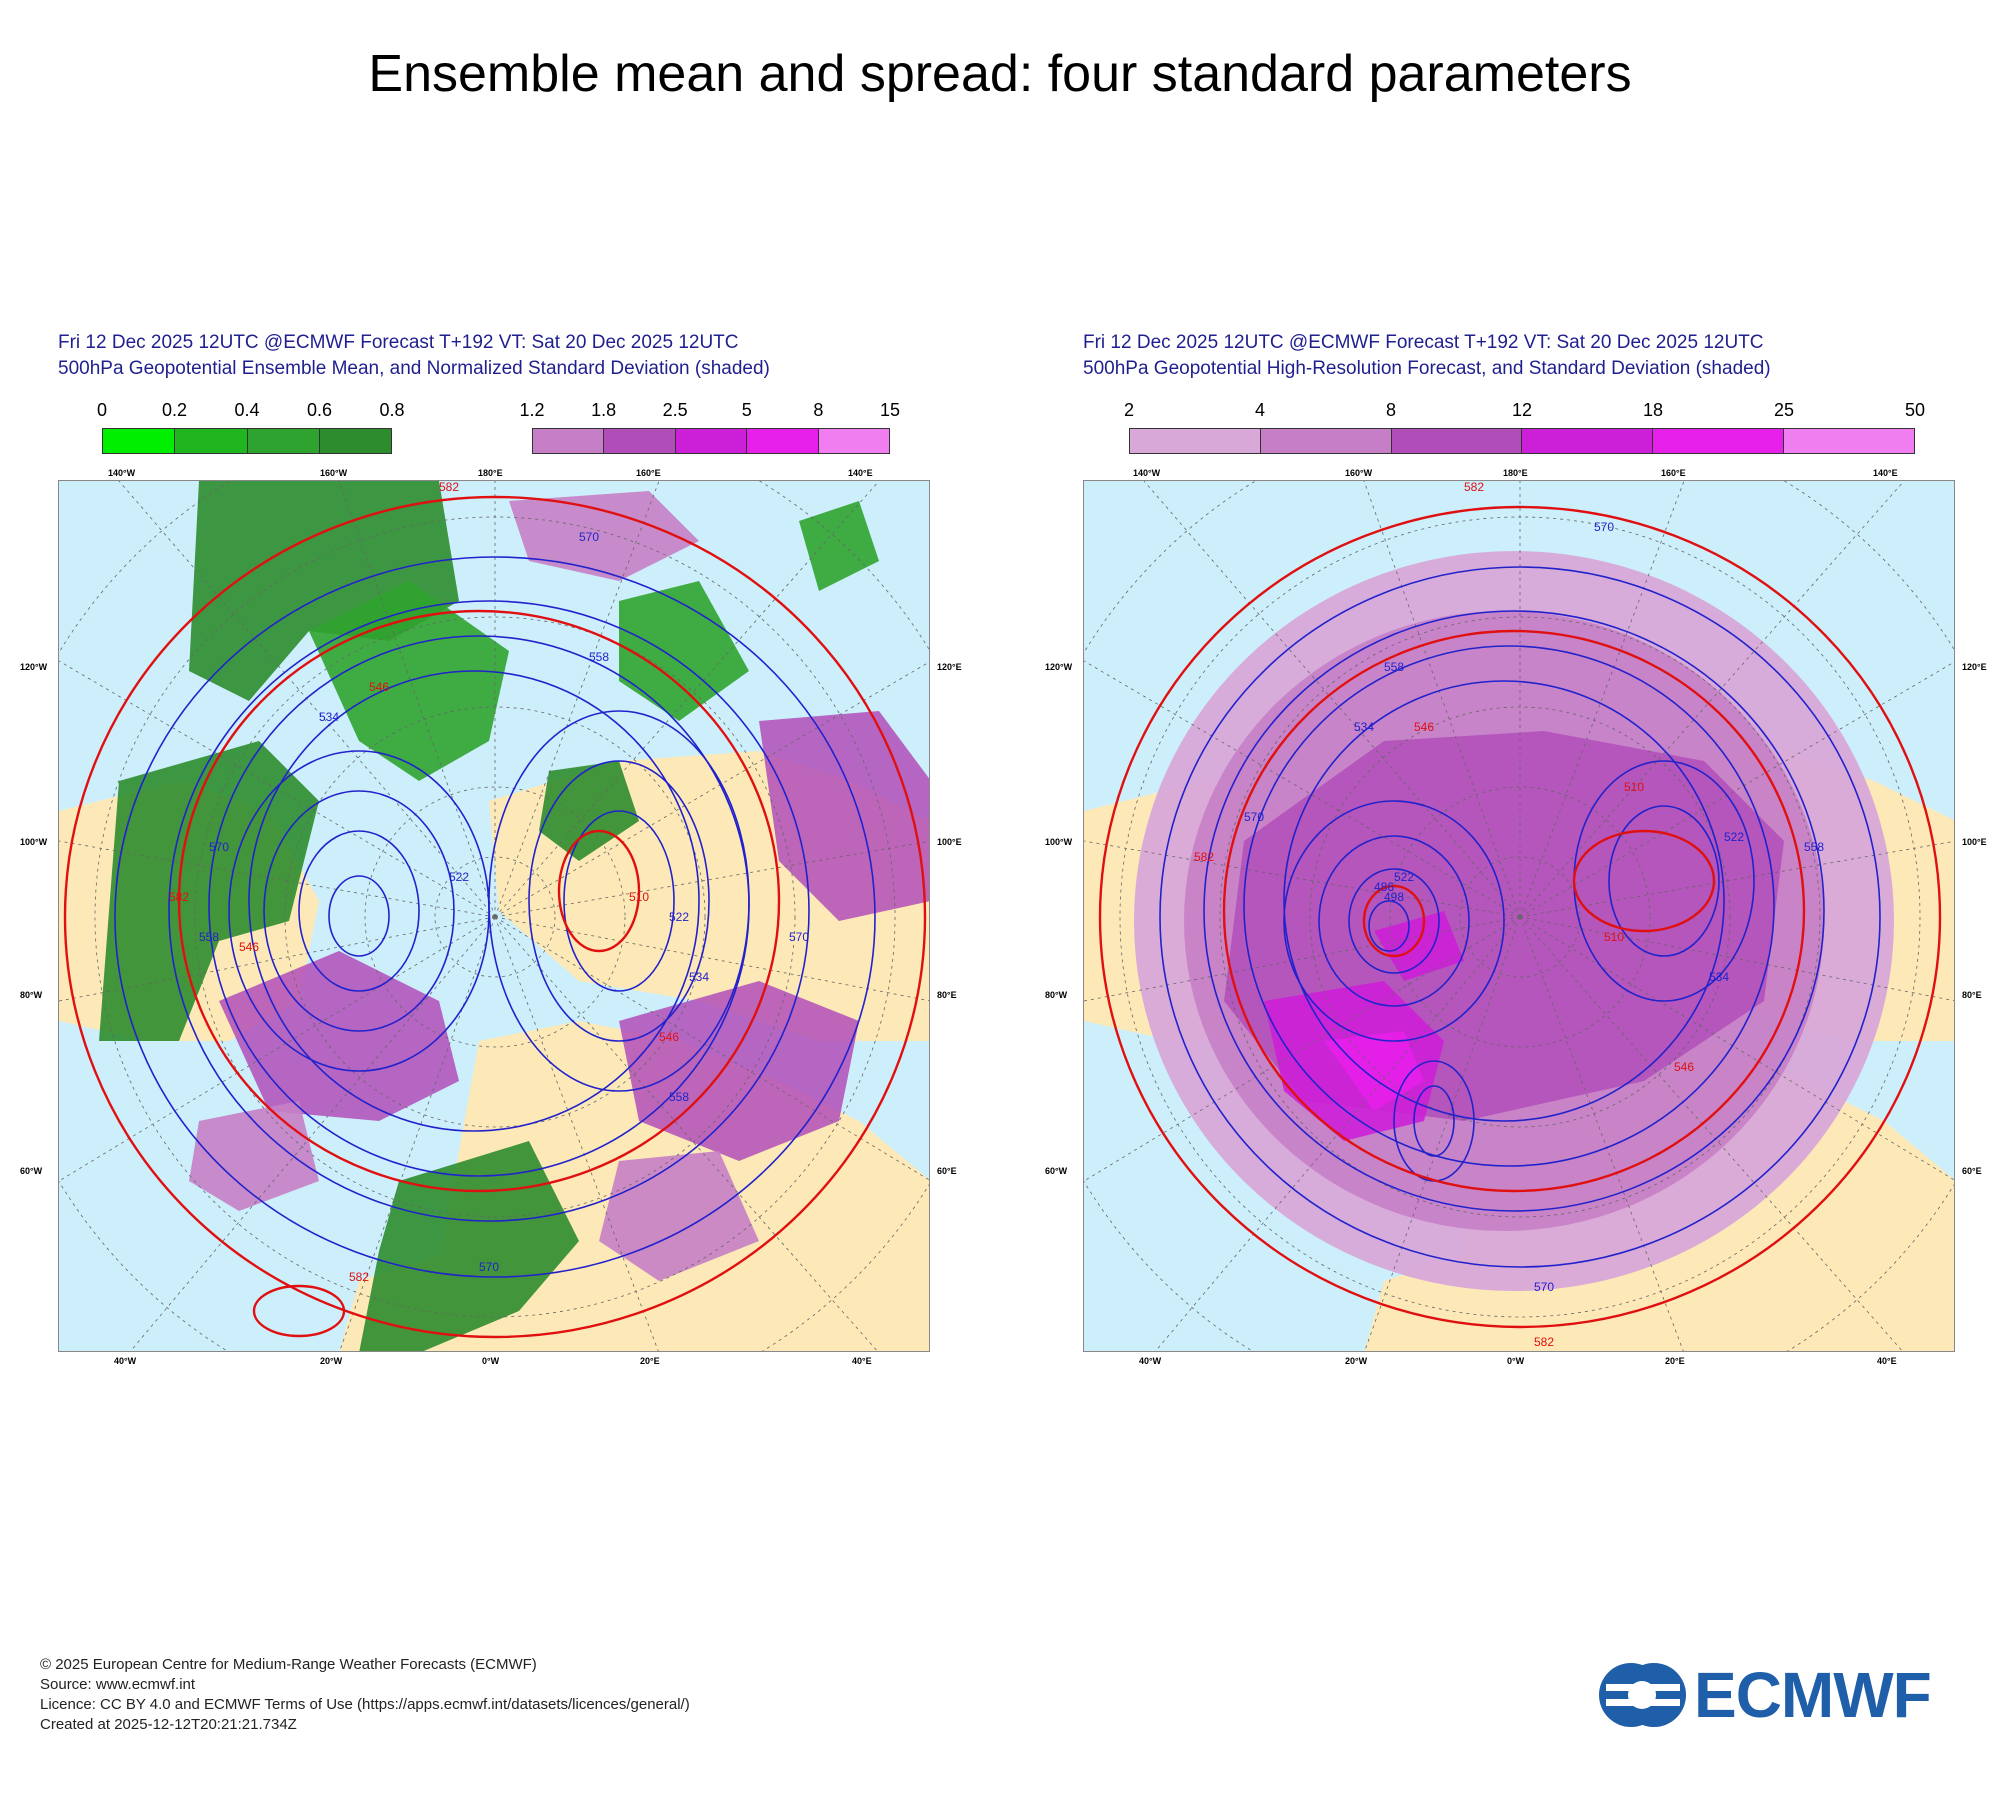 This screenshot has height=1800, width=2000. I want to click on longitude-label: 100°E, so click(949, 842).